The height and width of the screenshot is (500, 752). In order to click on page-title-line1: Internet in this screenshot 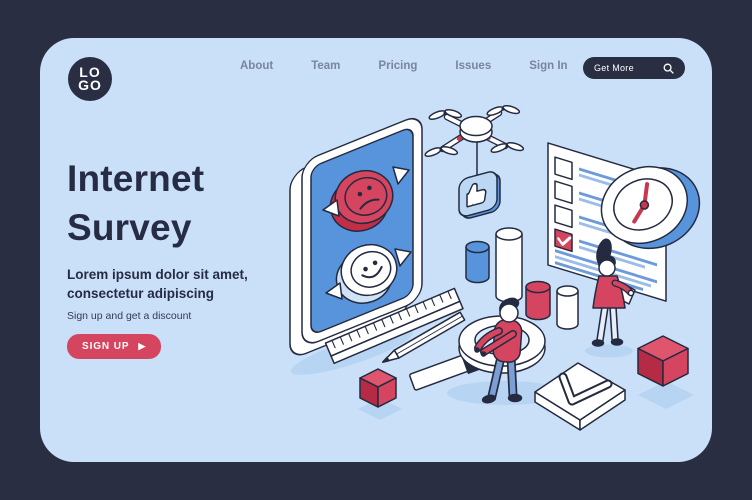, I will do `click(136, 178)`.